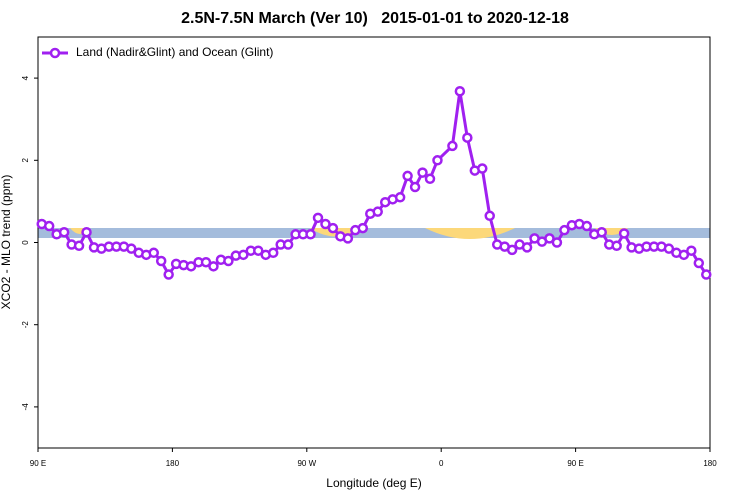 This screenshot has height=500, width=750. Describe the element at coordinates (25, 242) in the screenshot. I see `y-tick-label: 0` at that location.